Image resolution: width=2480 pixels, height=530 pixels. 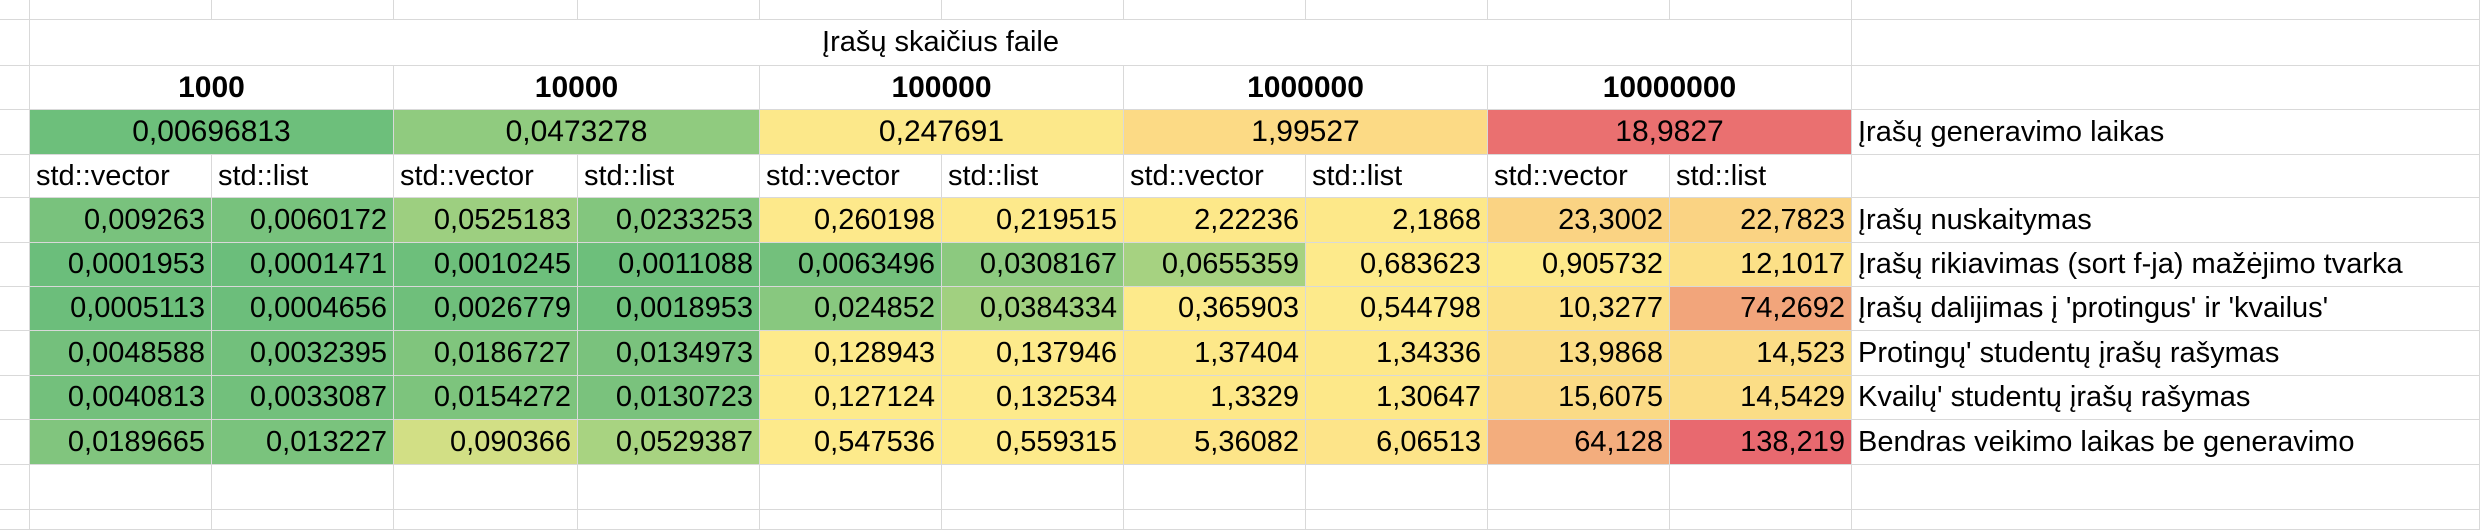 I want to click on data-cell: 0,0525183, so click(x=486, y=220).